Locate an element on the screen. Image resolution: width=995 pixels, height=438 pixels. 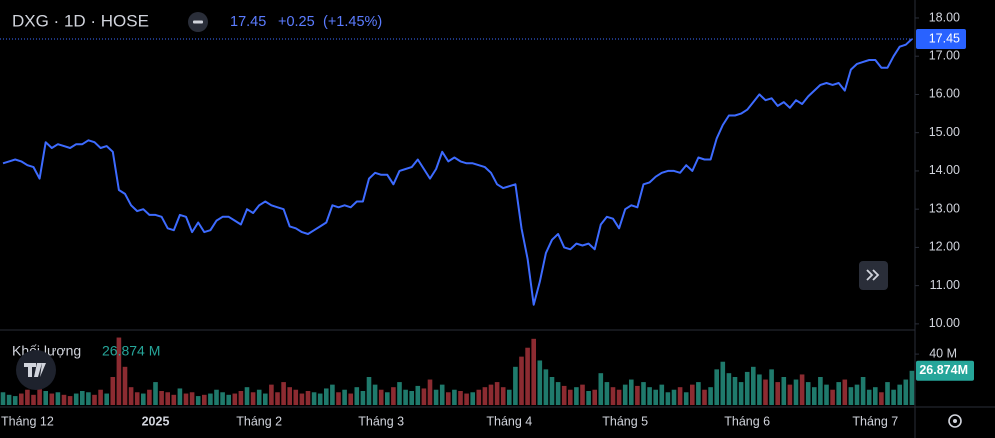
settings-button is located at coordinates (955, 421).